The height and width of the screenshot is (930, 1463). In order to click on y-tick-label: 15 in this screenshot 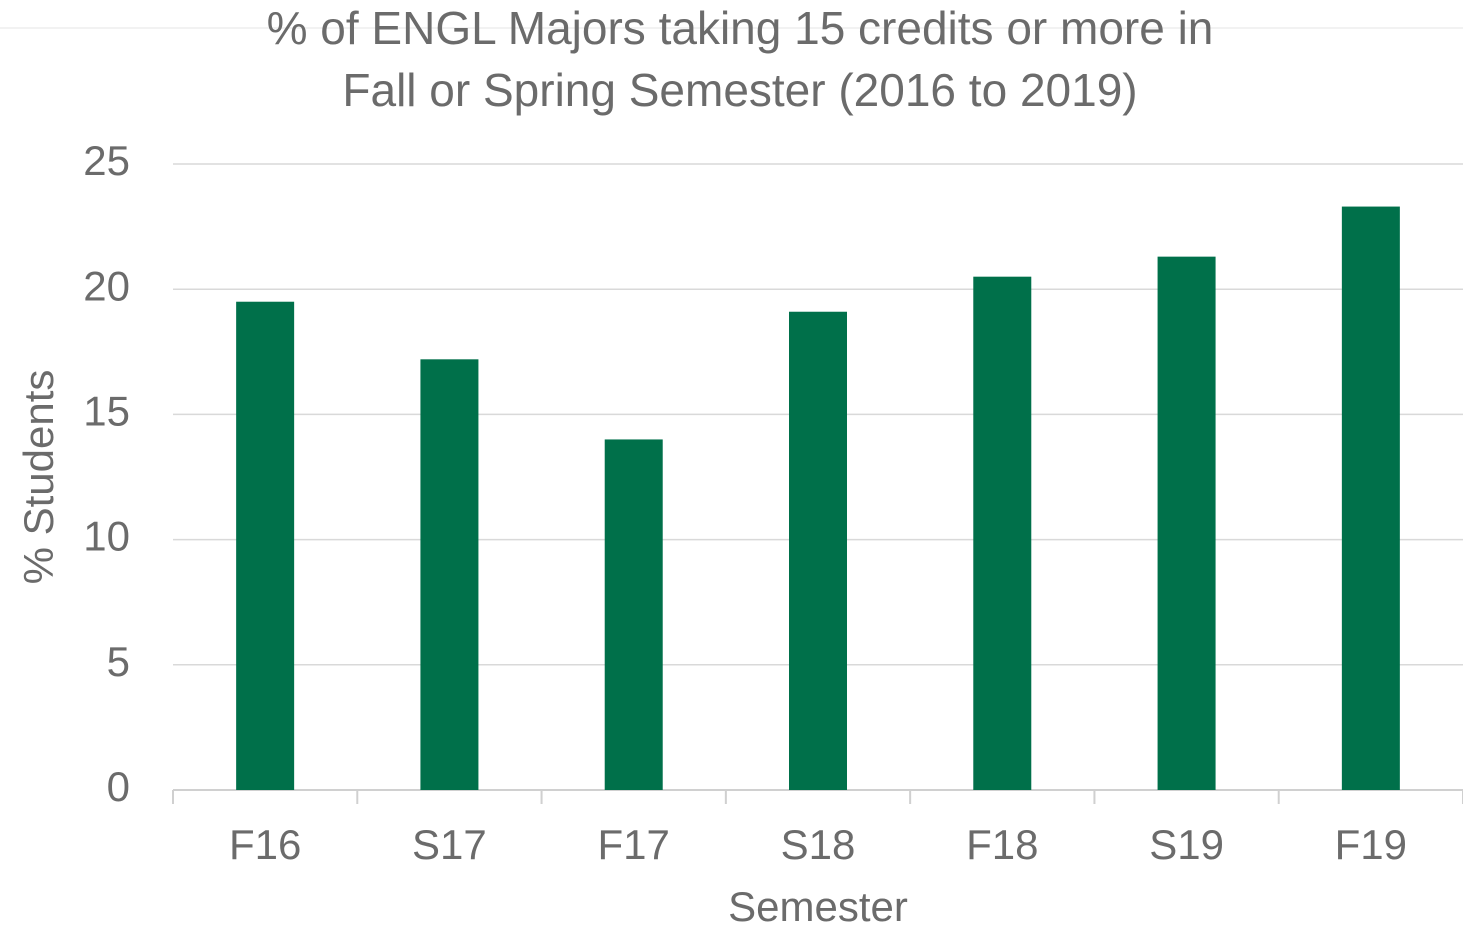, I will do `click(106, 410)`.